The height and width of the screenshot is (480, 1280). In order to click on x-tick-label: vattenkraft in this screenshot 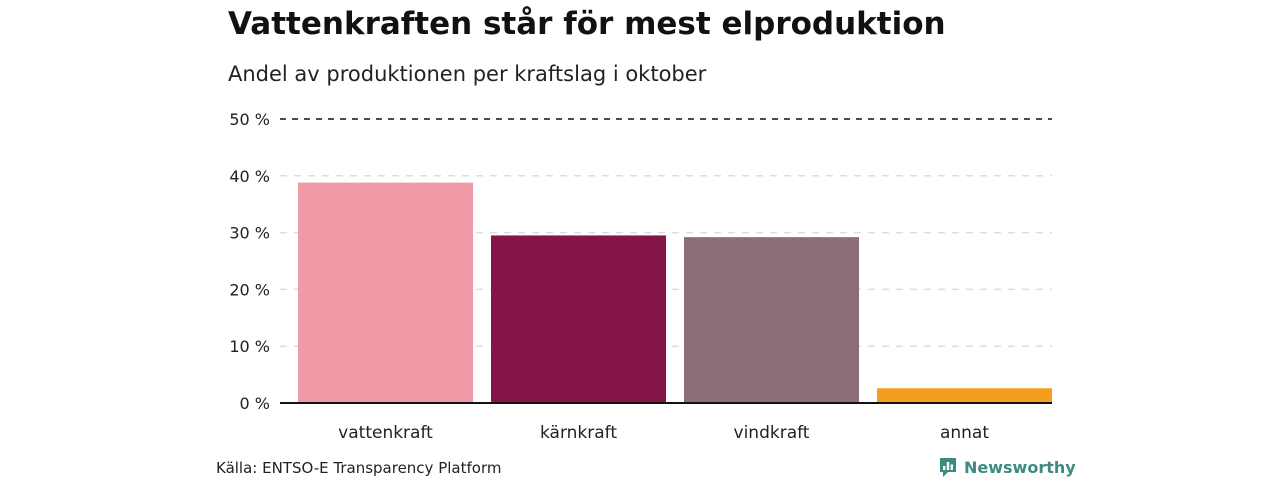, I will do `click(385, 433)`.